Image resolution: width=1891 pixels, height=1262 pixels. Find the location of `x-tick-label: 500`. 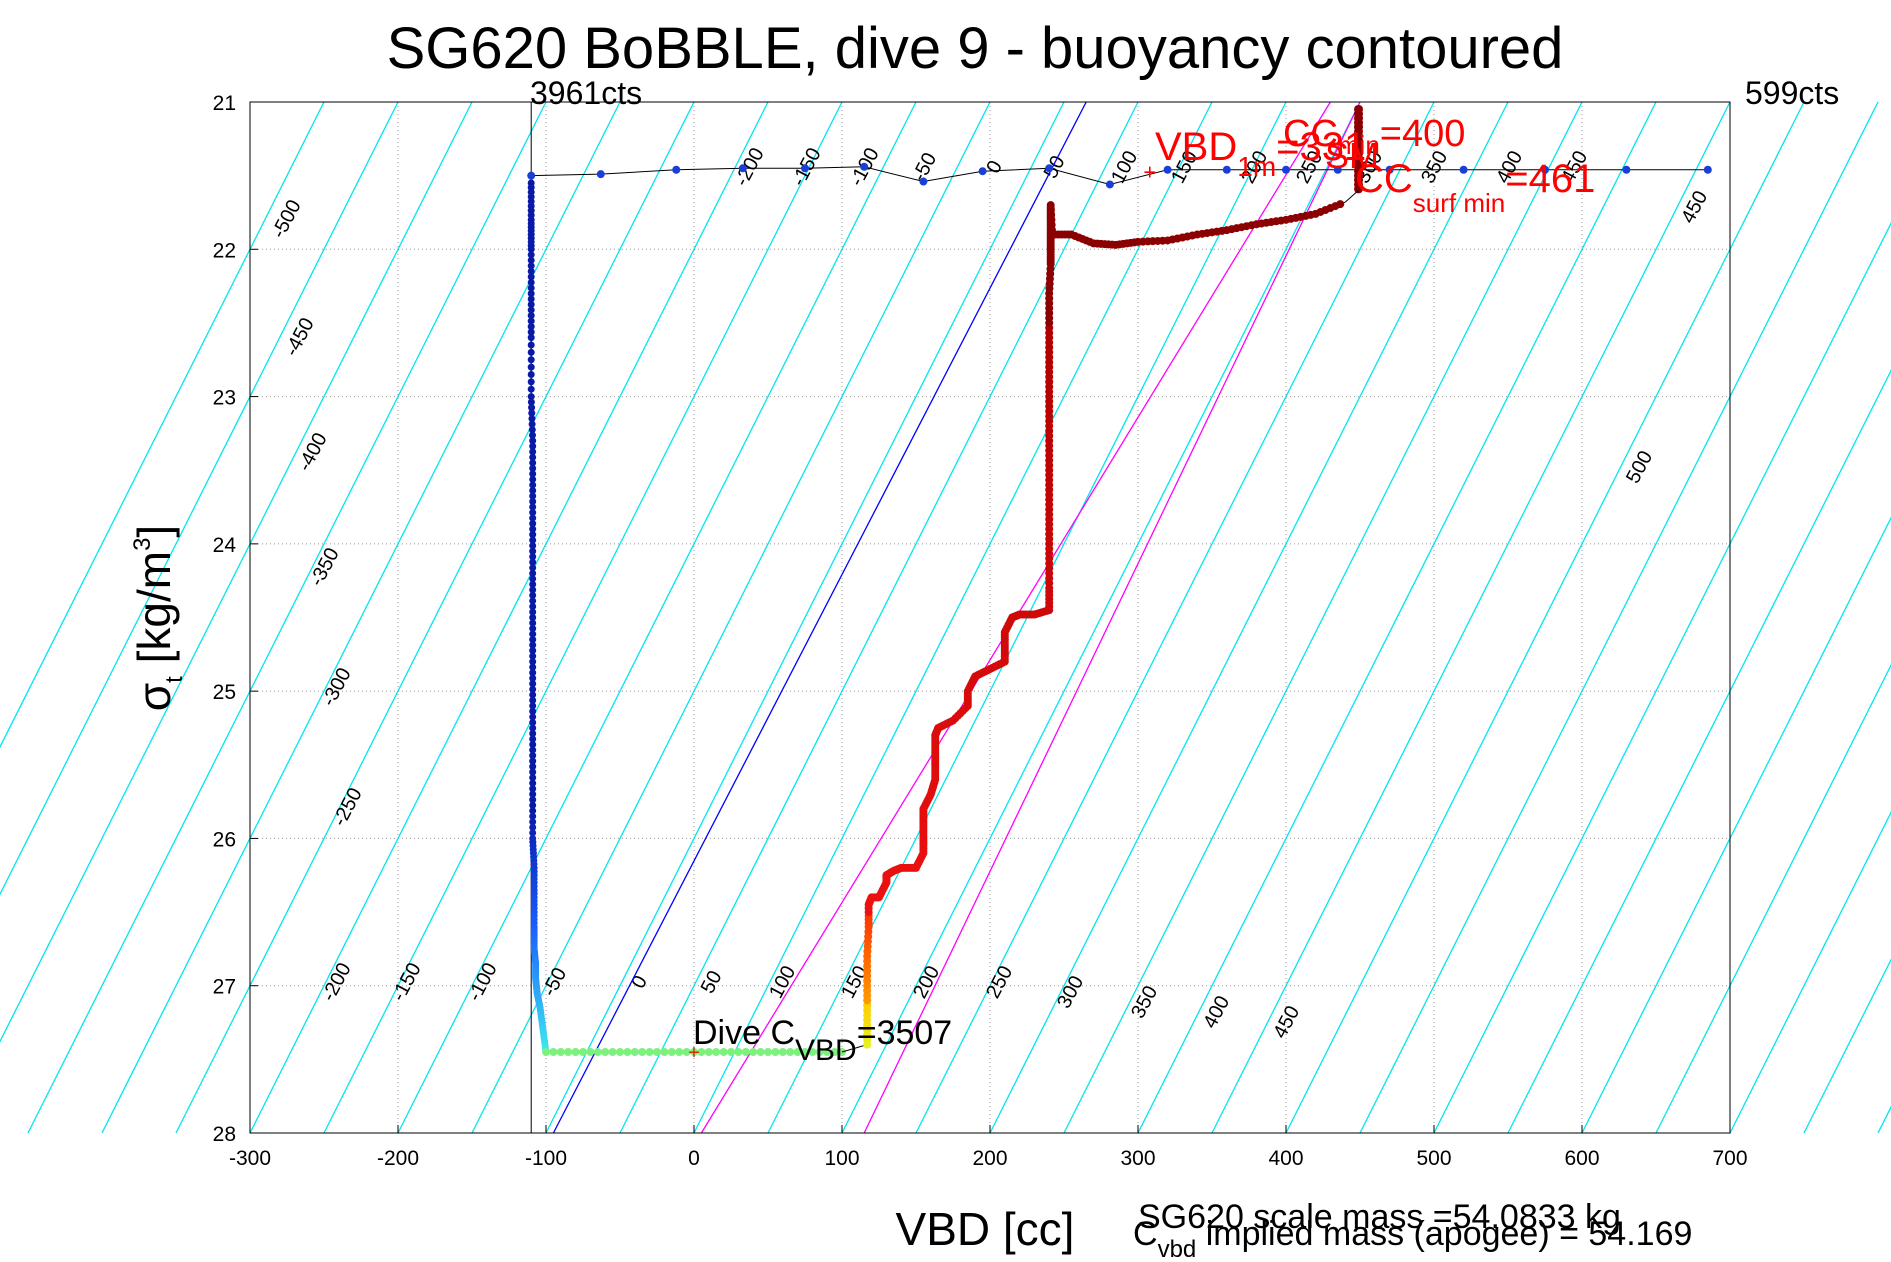

x-tick-label: 500 is located at coordinates (1433, 1158).